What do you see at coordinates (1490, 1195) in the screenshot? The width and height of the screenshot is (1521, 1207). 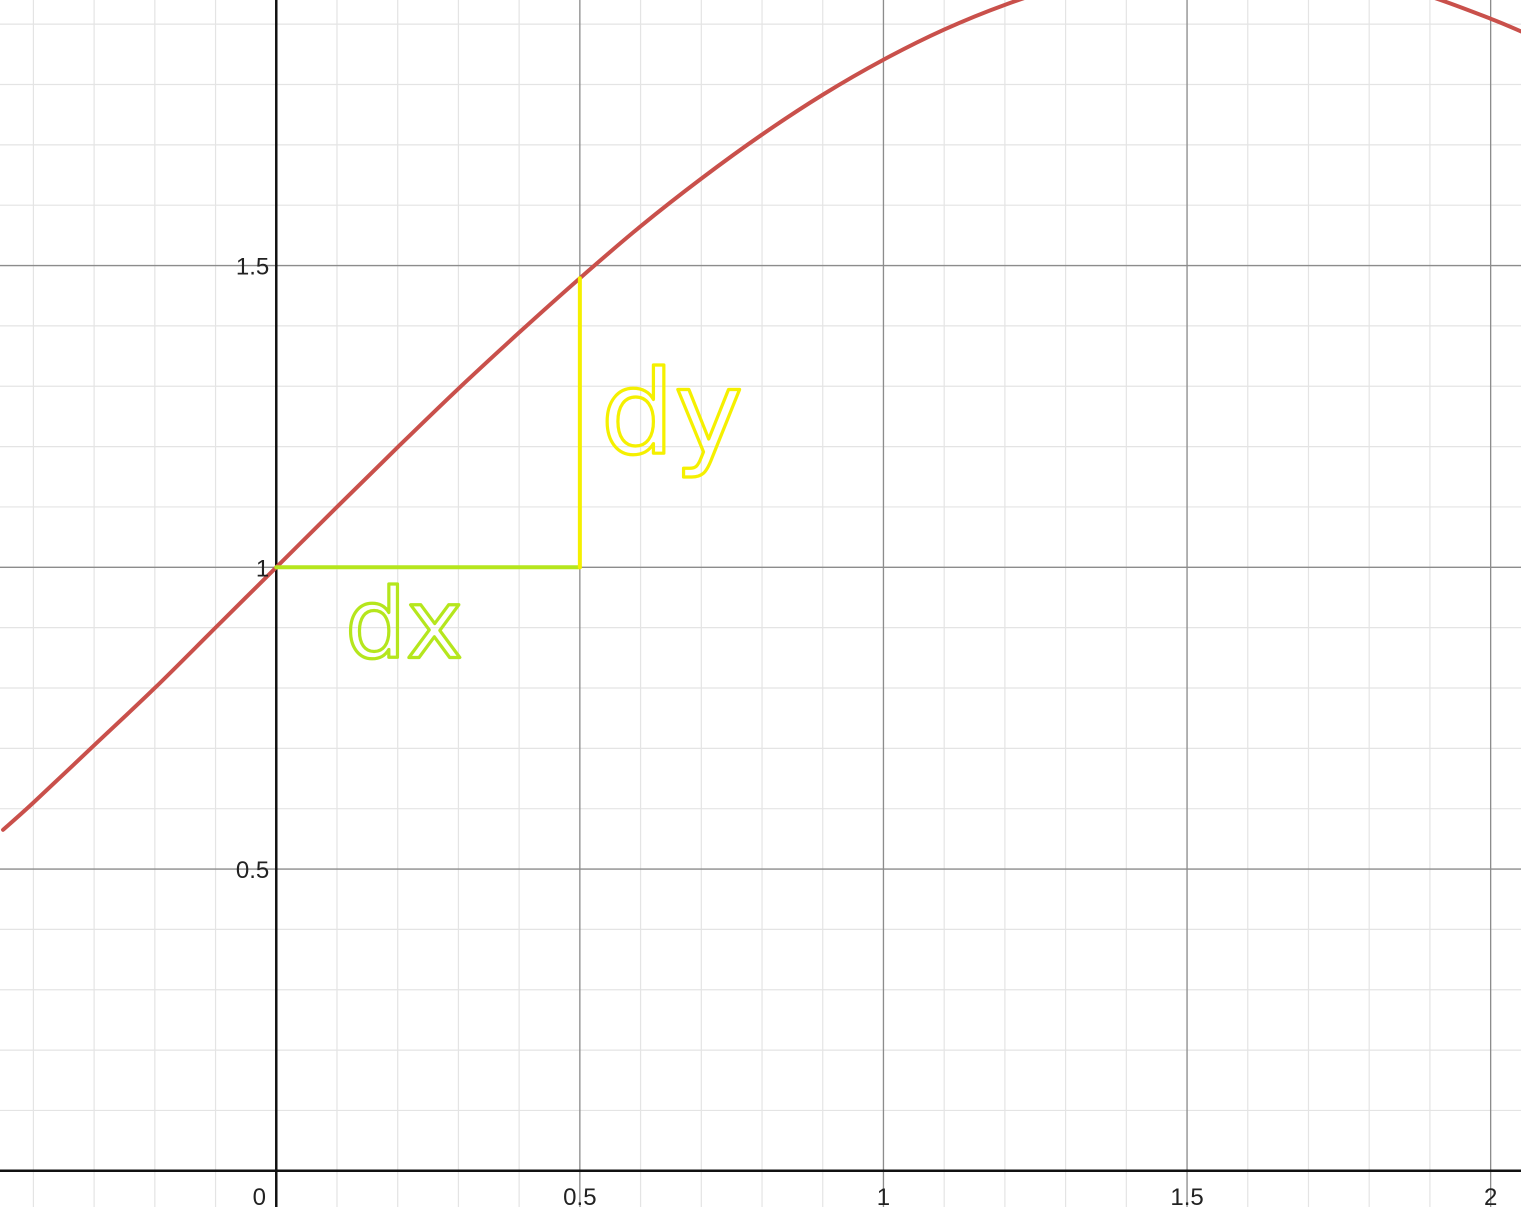 I see `x-tick-label-2: 2` at bounding box center [1490, 1195].